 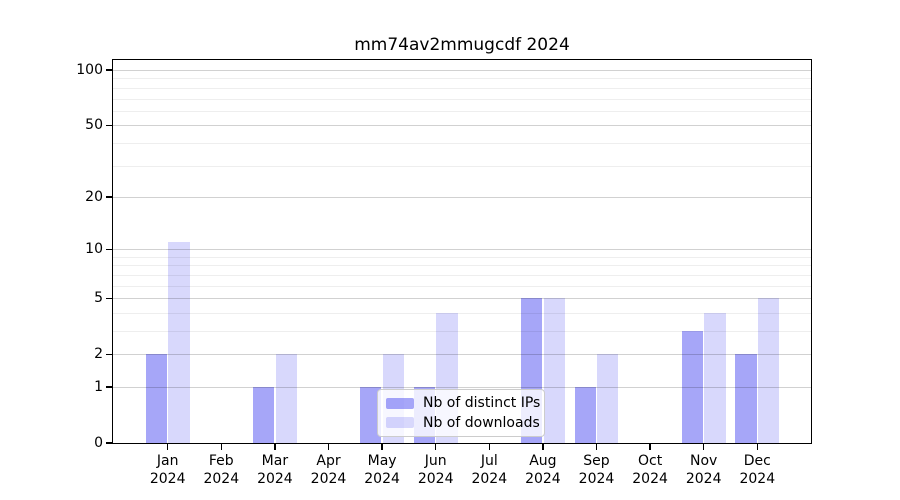 What do you see at coordinates (98, 354) in the screenshot?
I see `y-tick-label: 2` at bounding box center [98, 354].